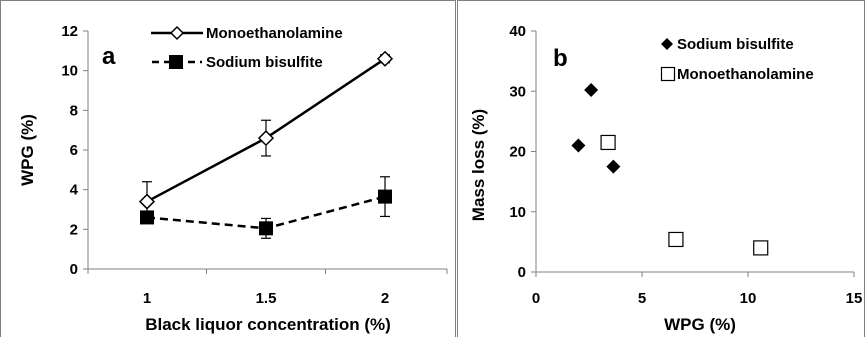 The height and width of the screenshot is (337, 865). What do you see at coordinates (745, 74) in the screenshot?
I see `legend-b-label-monoethanolamine: Monoethanolamine` at bounding box center [745, 74].